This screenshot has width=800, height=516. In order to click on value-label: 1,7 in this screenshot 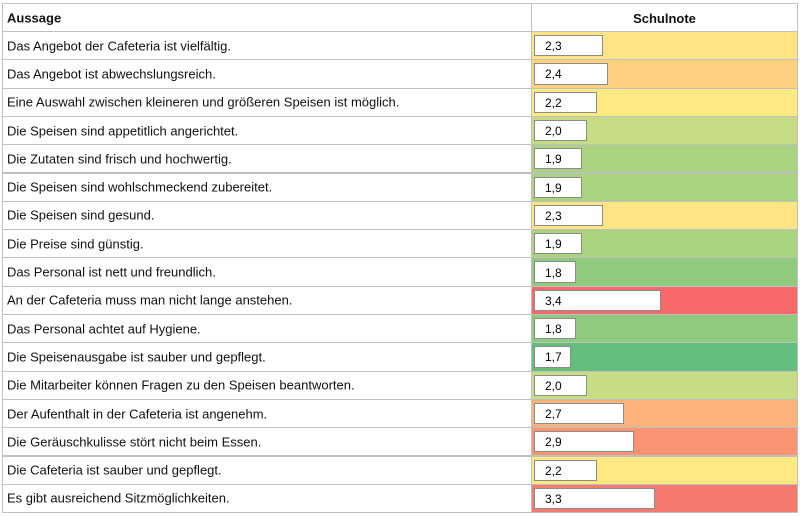, I will do `click(553, 357)`.